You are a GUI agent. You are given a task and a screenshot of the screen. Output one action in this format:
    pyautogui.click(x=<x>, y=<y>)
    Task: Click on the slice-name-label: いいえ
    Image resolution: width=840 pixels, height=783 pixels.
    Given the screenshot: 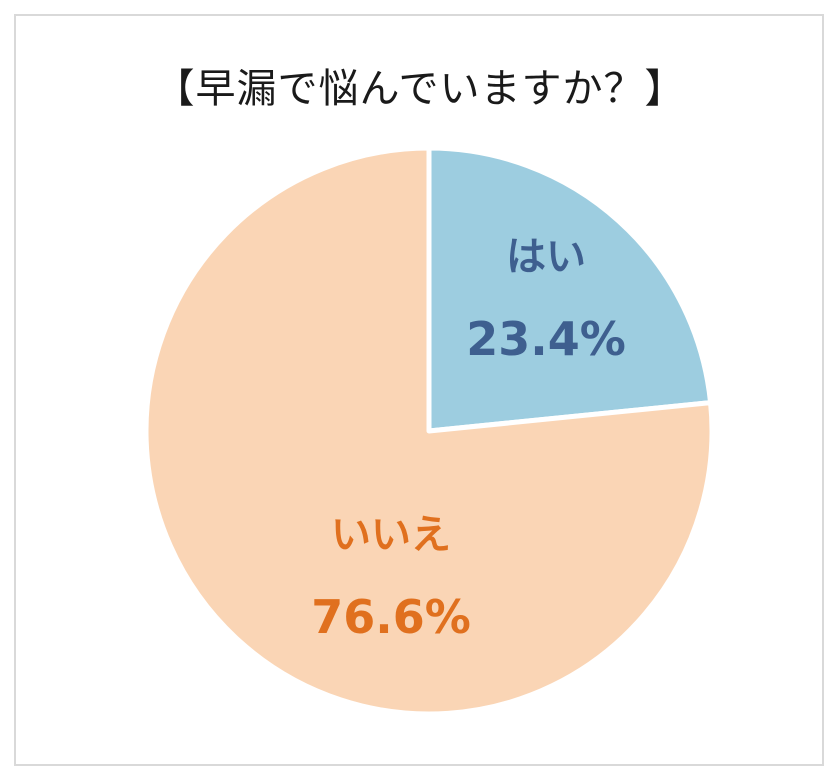 What is the action you would take?
    pyautogui.click(x=391, y=535)
    